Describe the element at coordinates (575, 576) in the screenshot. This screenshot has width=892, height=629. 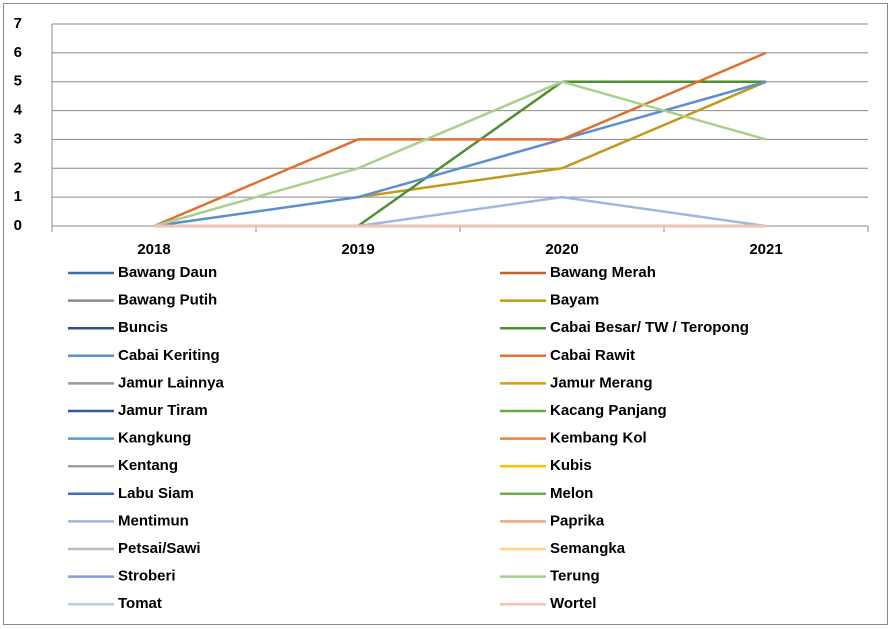
I see `legend-label: Terung` at that location.